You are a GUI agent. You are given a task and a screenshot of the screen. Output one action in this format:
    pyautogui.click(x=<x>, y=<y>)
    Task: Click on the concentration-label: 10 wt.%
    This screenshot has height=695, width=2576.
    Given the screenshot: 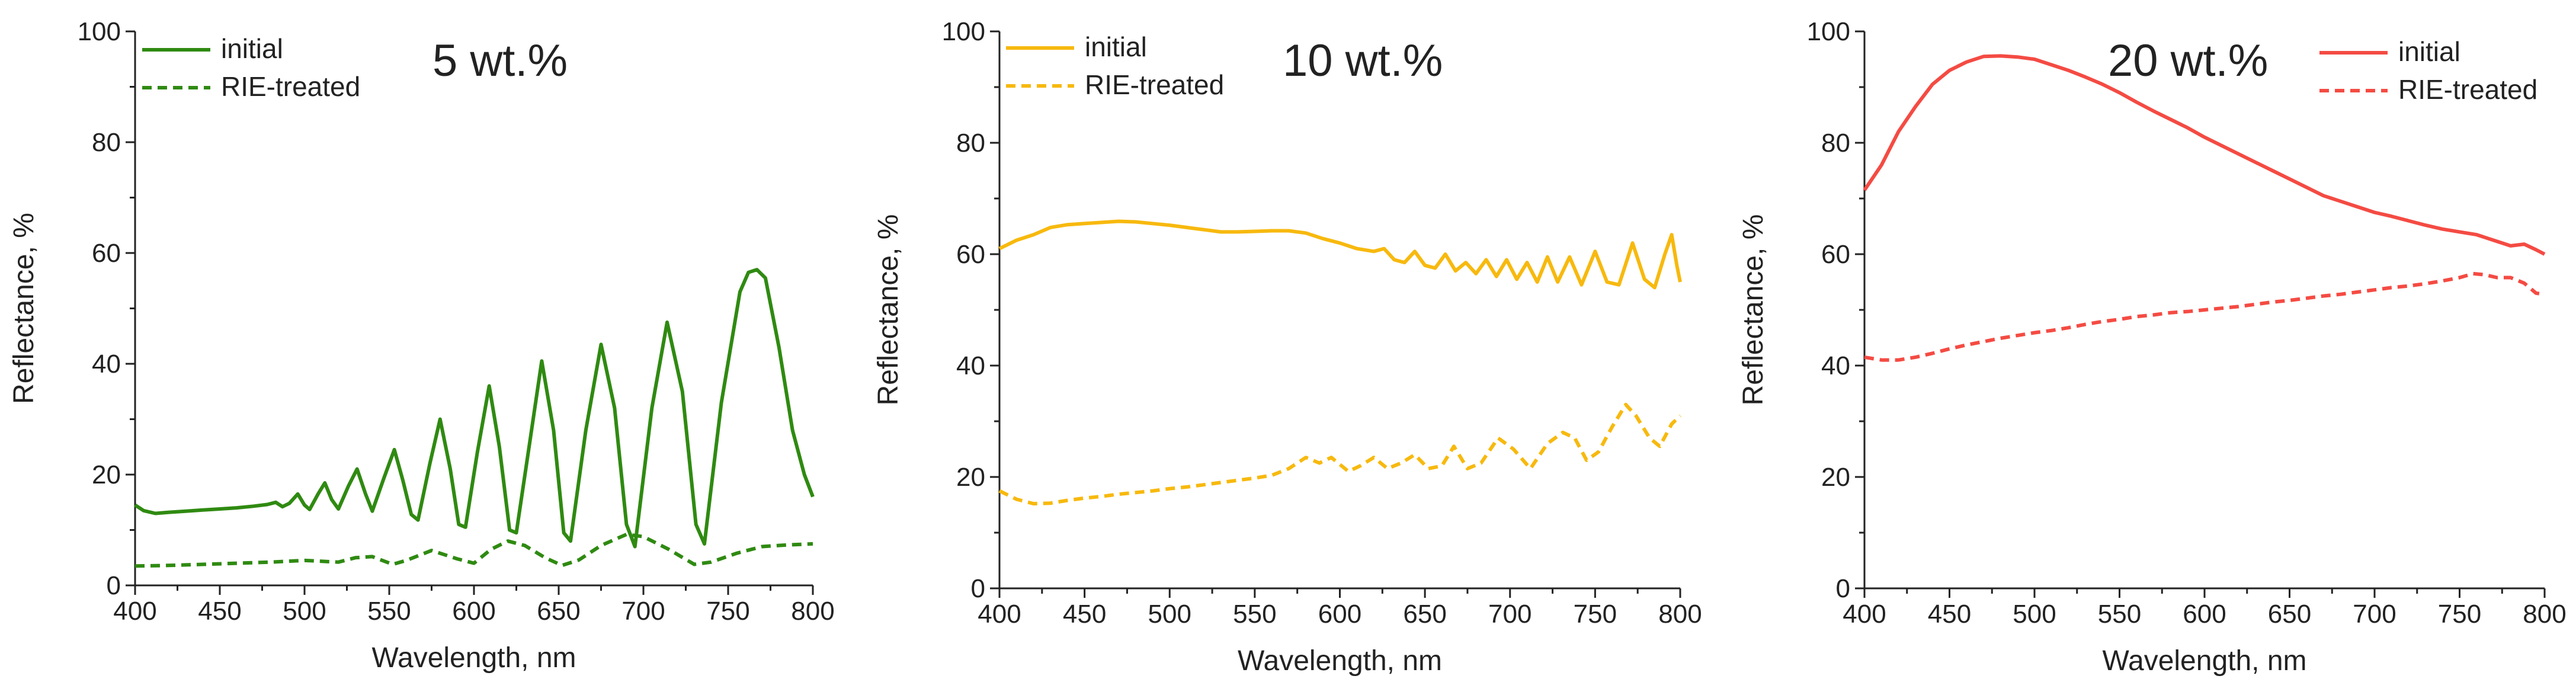 What is the action you would take?
    pyautogui.click(x=1363, y=61)
    